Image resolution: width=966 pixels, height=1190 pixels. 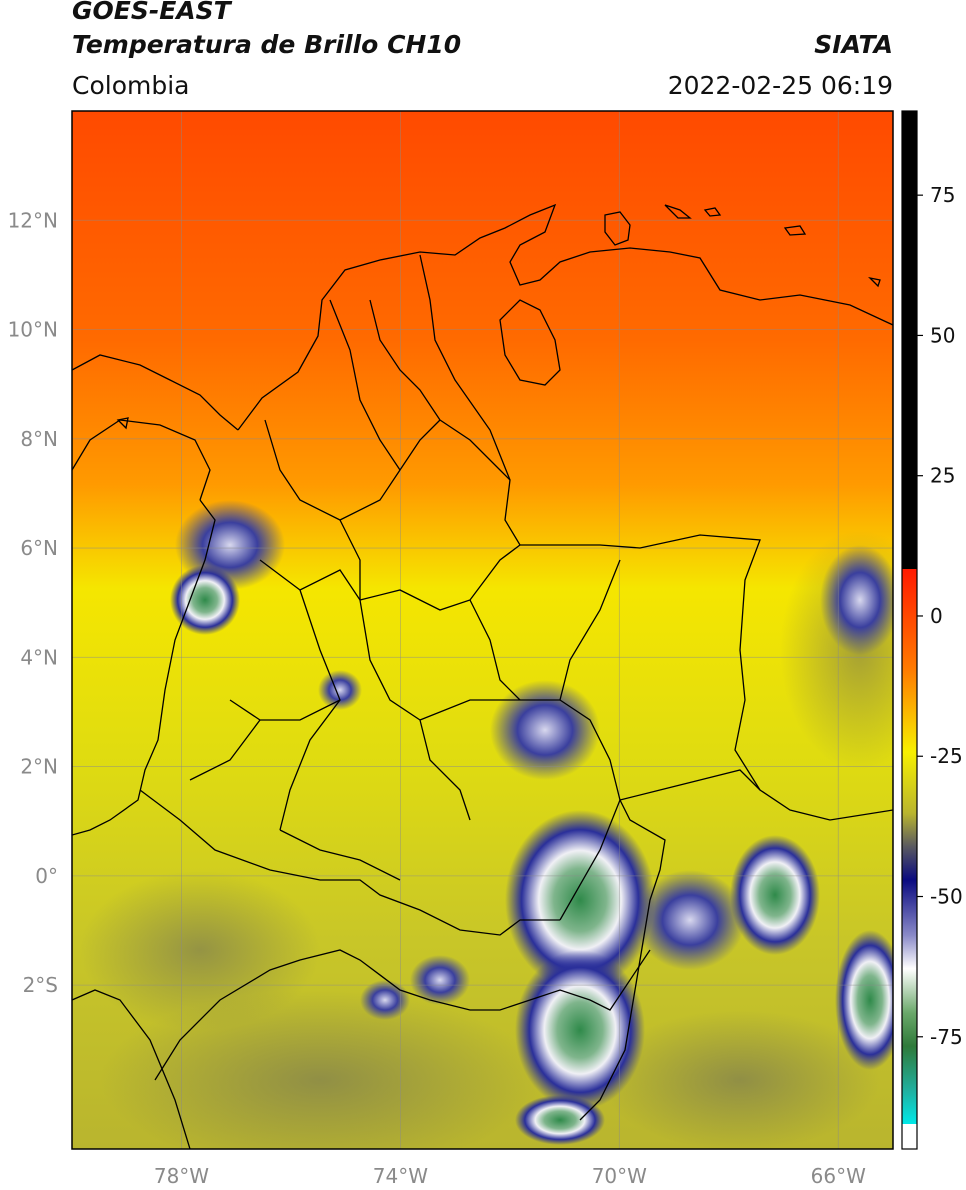 What do you see at coordinates (838, 1176) in the screenshot?
I see `lon-tick-label: 66°W` at bounding box center [838, 1176].